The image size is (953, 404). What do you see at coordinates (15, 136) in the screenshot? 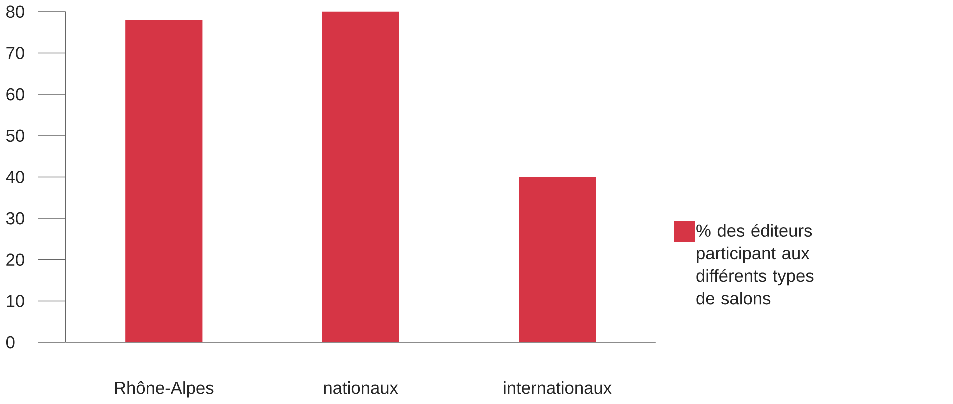
I see `y-tick-label: 50` at bounding box center [15, 136].